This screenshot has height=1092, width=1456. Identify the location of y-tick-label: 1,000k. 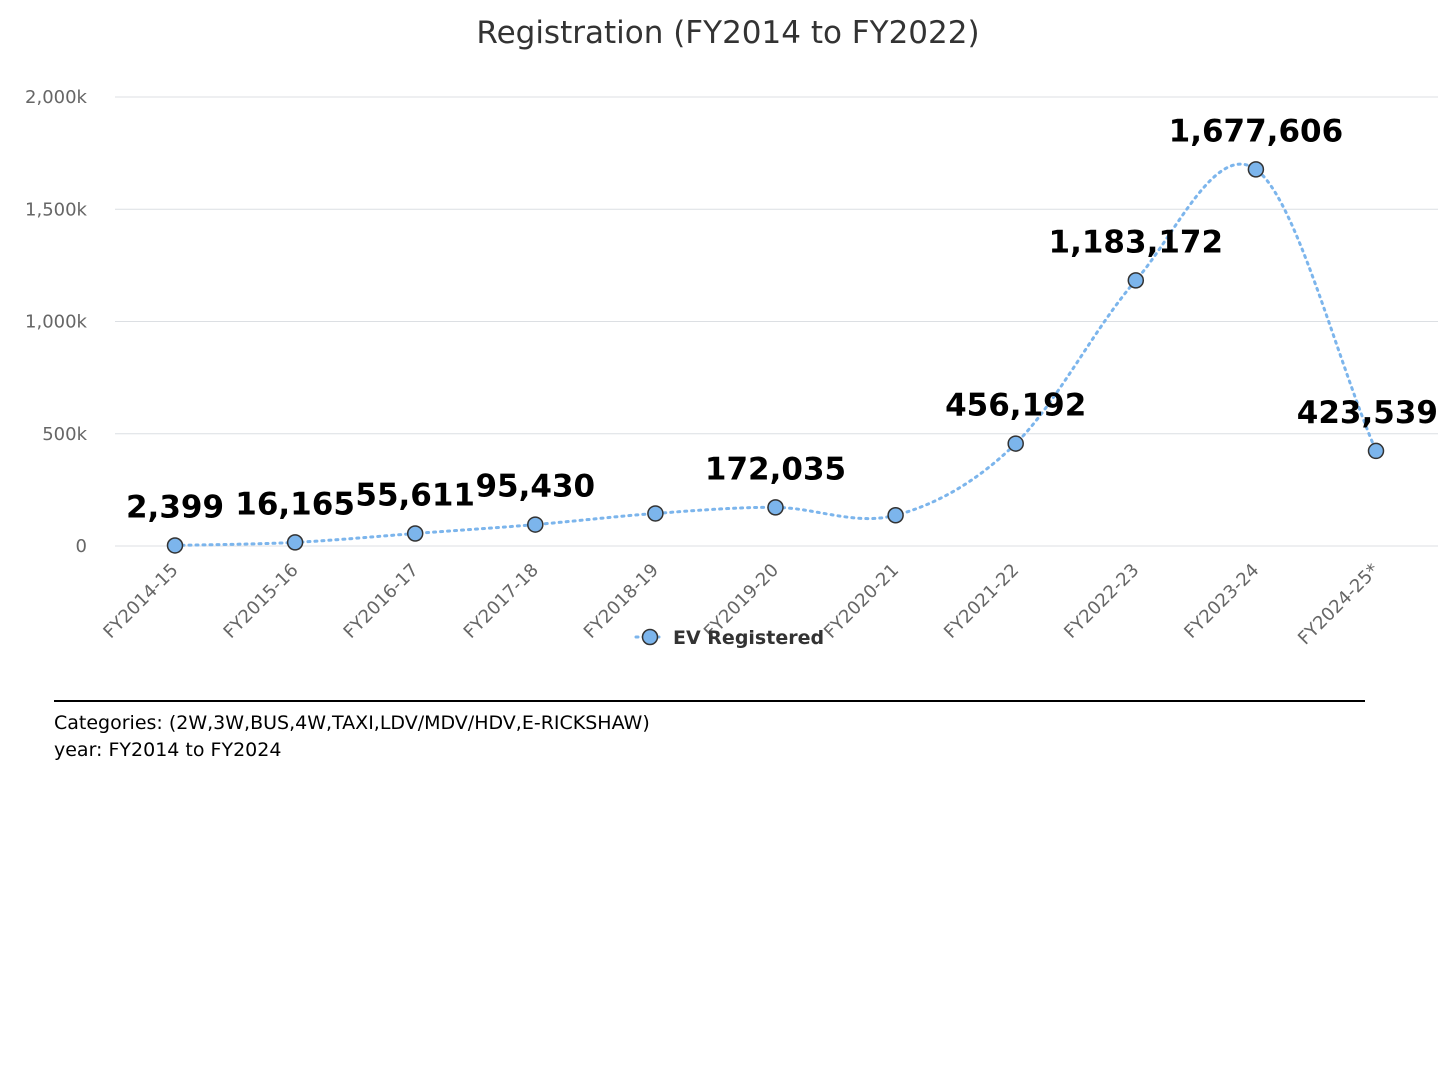
(56, 322).